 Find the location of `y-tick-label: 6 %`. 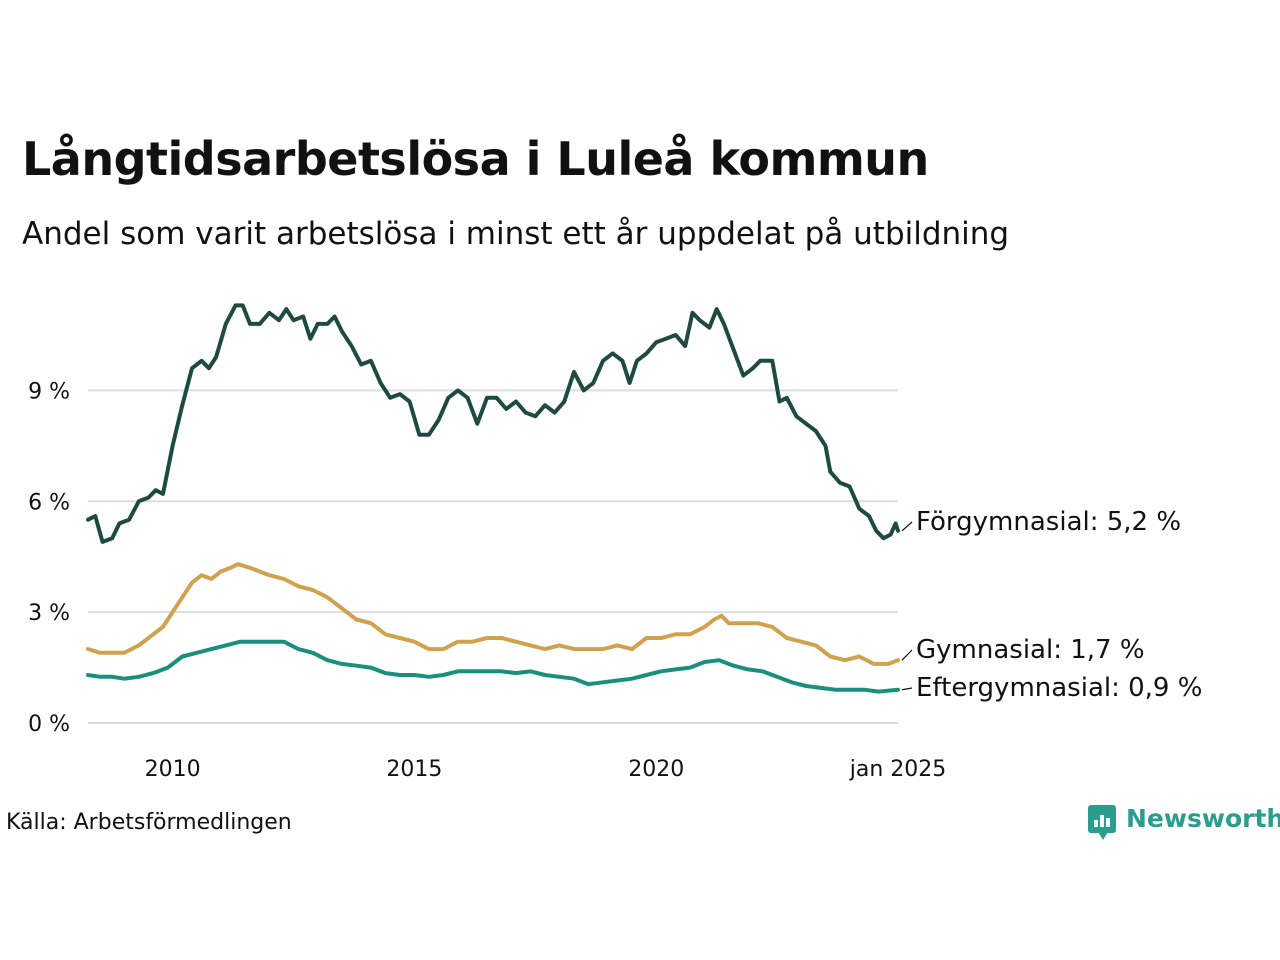

y-tick-label: 6 % is located at coordinates (49, 502).